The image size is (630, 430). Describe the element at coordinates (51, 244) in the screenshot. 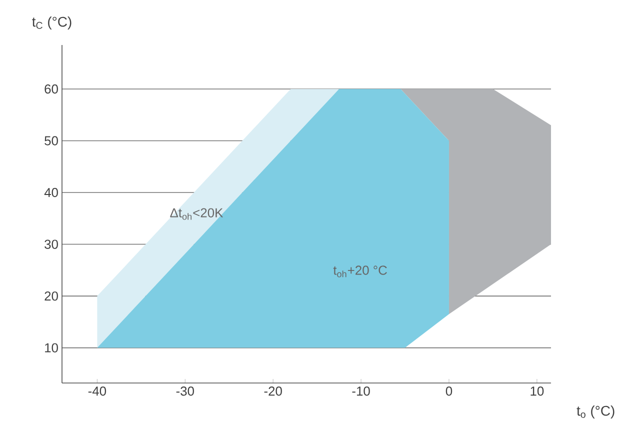

I see `y-tick-label: 30` at that location.